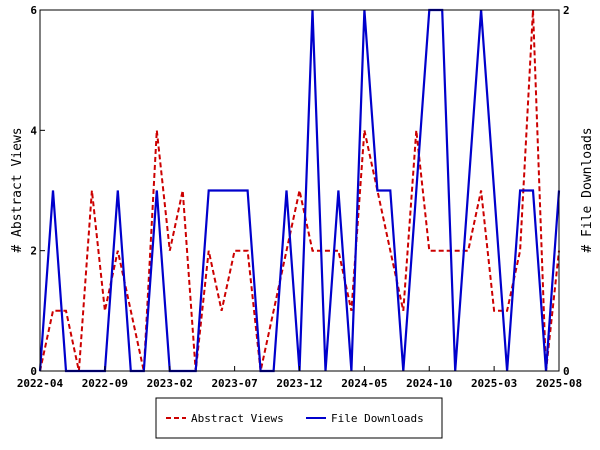 The height and width of the screenshot is (450, 600). I want to click on legend-box, so click(299, 418).